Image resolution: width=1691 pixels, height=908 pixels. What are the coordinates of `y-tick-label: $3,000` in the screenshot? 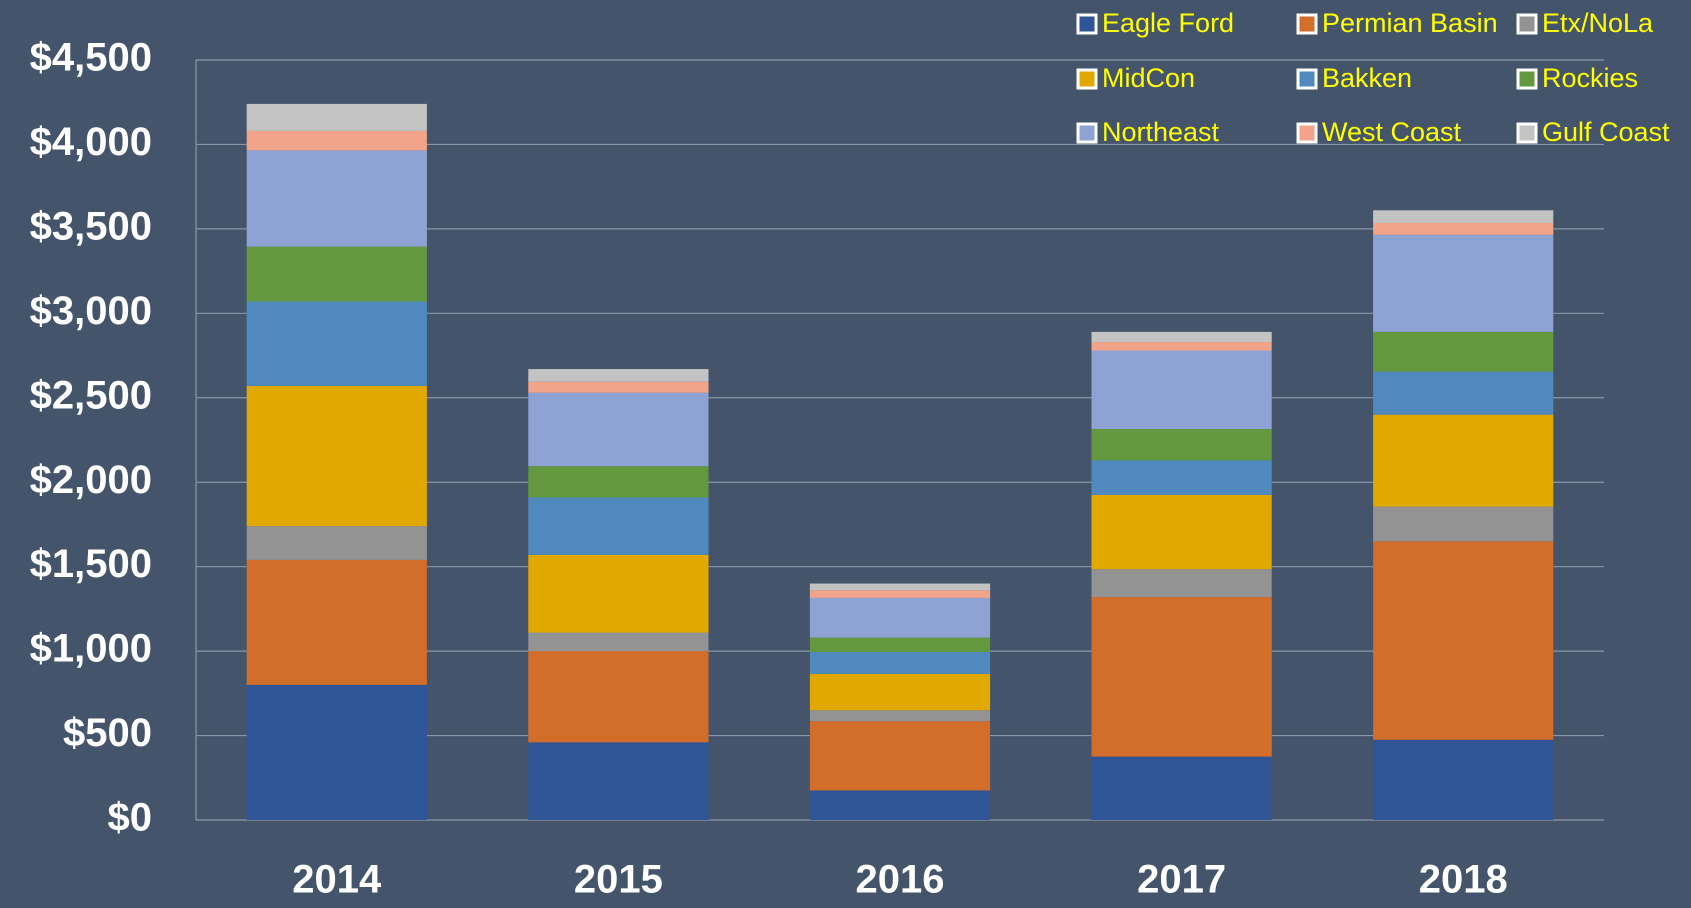 It's located at (91, 311).